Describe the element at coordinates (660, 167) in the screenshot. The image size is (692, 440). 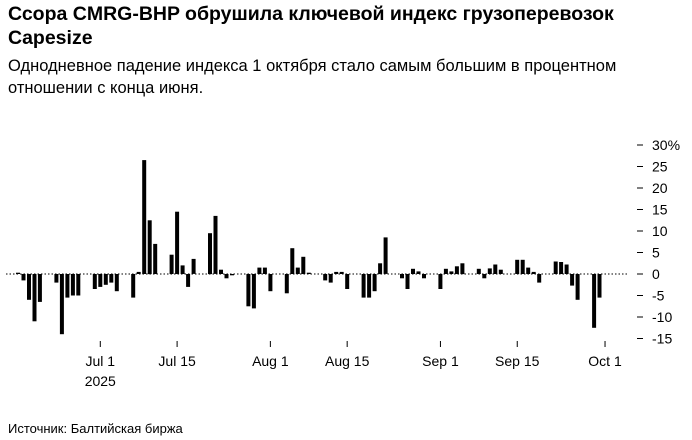
I see `y-tick-label: 25` at that location.